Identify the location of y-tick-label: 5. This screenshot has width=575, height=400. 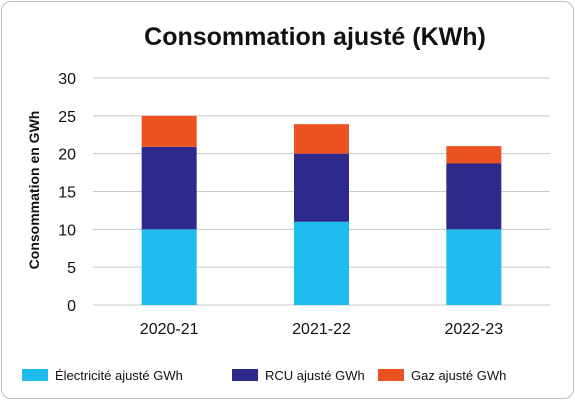
(71, 268).